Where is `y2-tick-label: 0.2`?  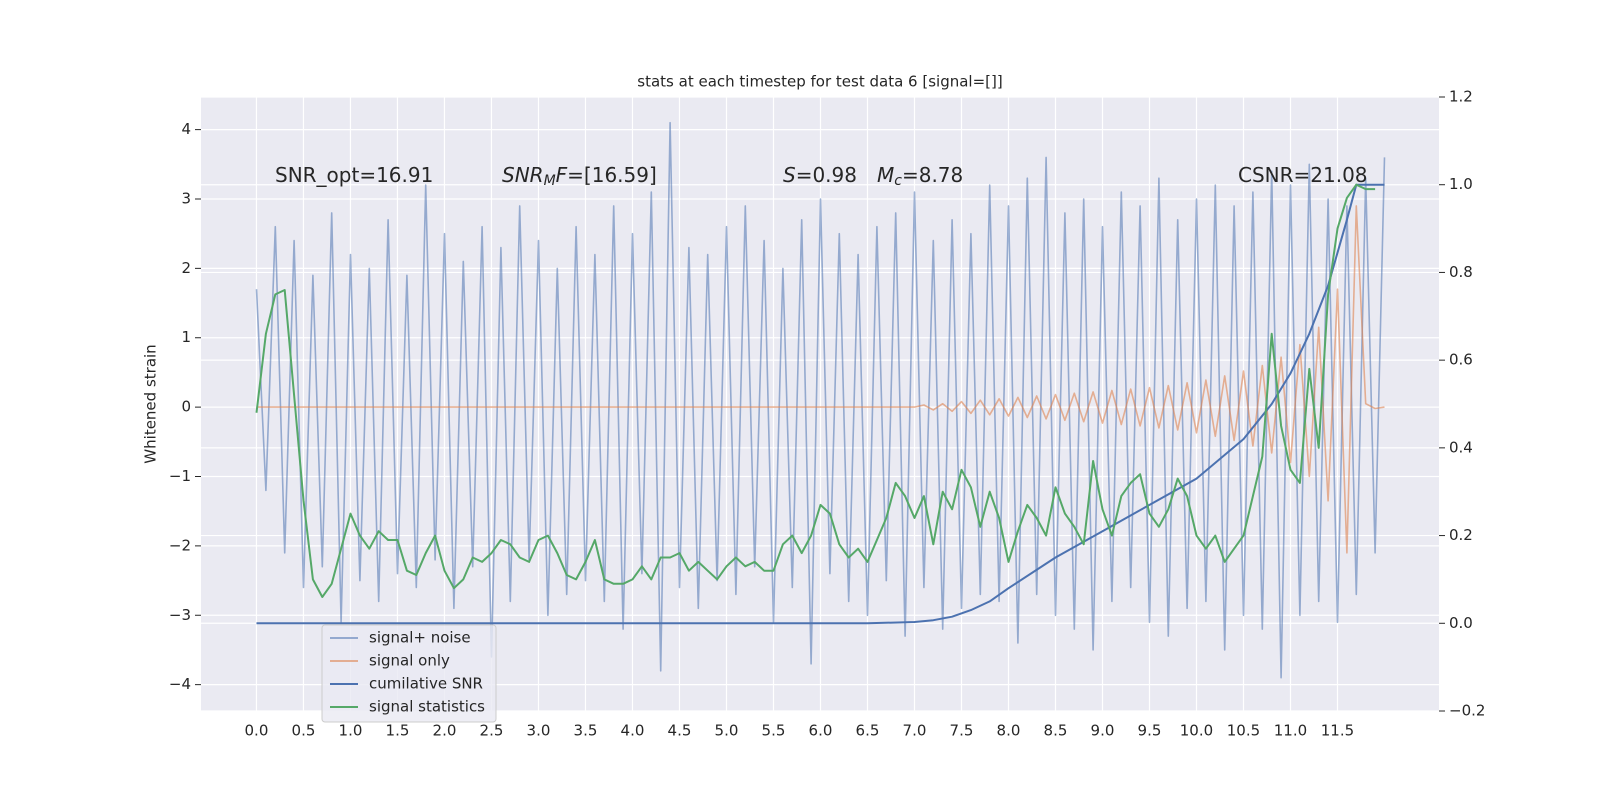 y2-tick-label: 0.2 is located at coordinates (1461, 535).